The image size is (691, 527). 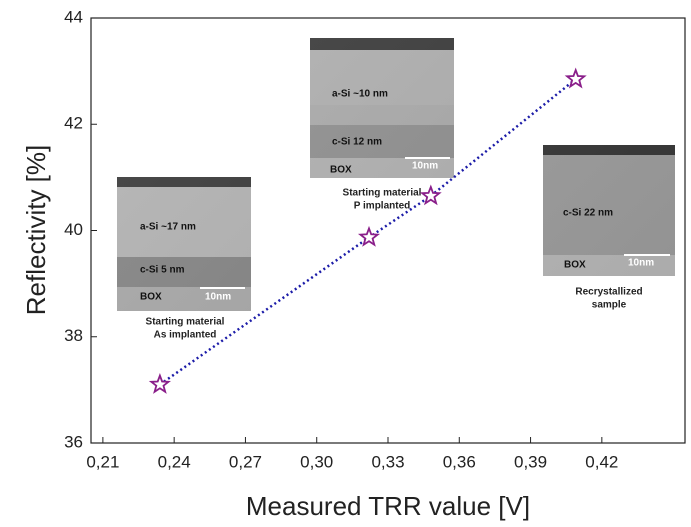 What do you see at coordinates (73, 441) in the screenshot?
I see `y-tick-label: 36` at bounding box center [73, 441].